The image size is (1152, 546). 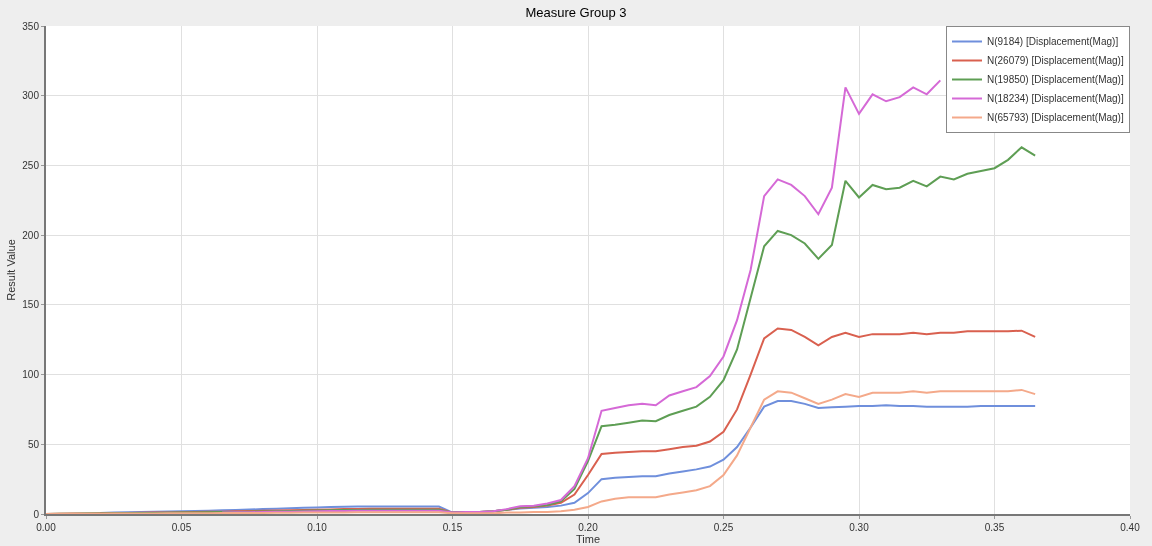 What do you see at coordinates (994, 527) in the screenshot?
I see `x-tick-label: 0.35` at bounding box center [994, 527].